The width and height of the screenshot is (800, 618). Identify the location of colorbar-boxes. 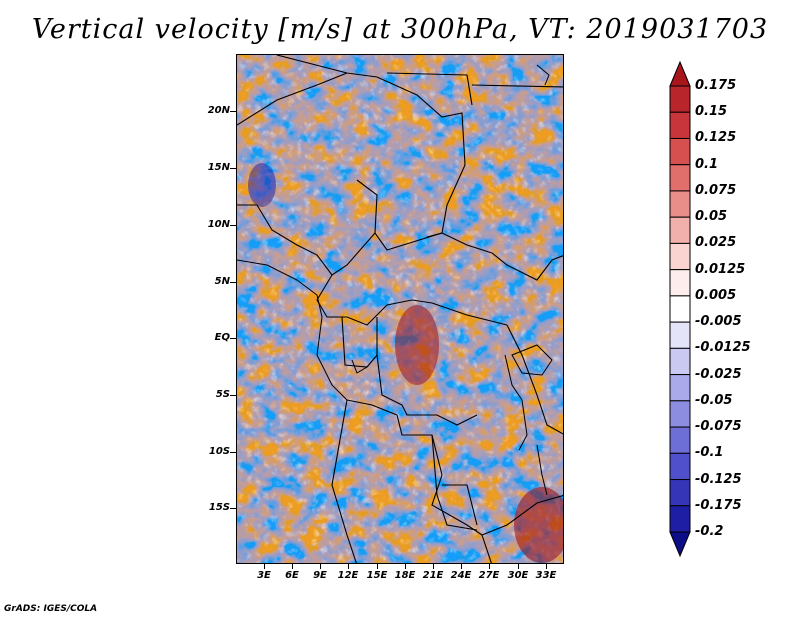
(680, 309).